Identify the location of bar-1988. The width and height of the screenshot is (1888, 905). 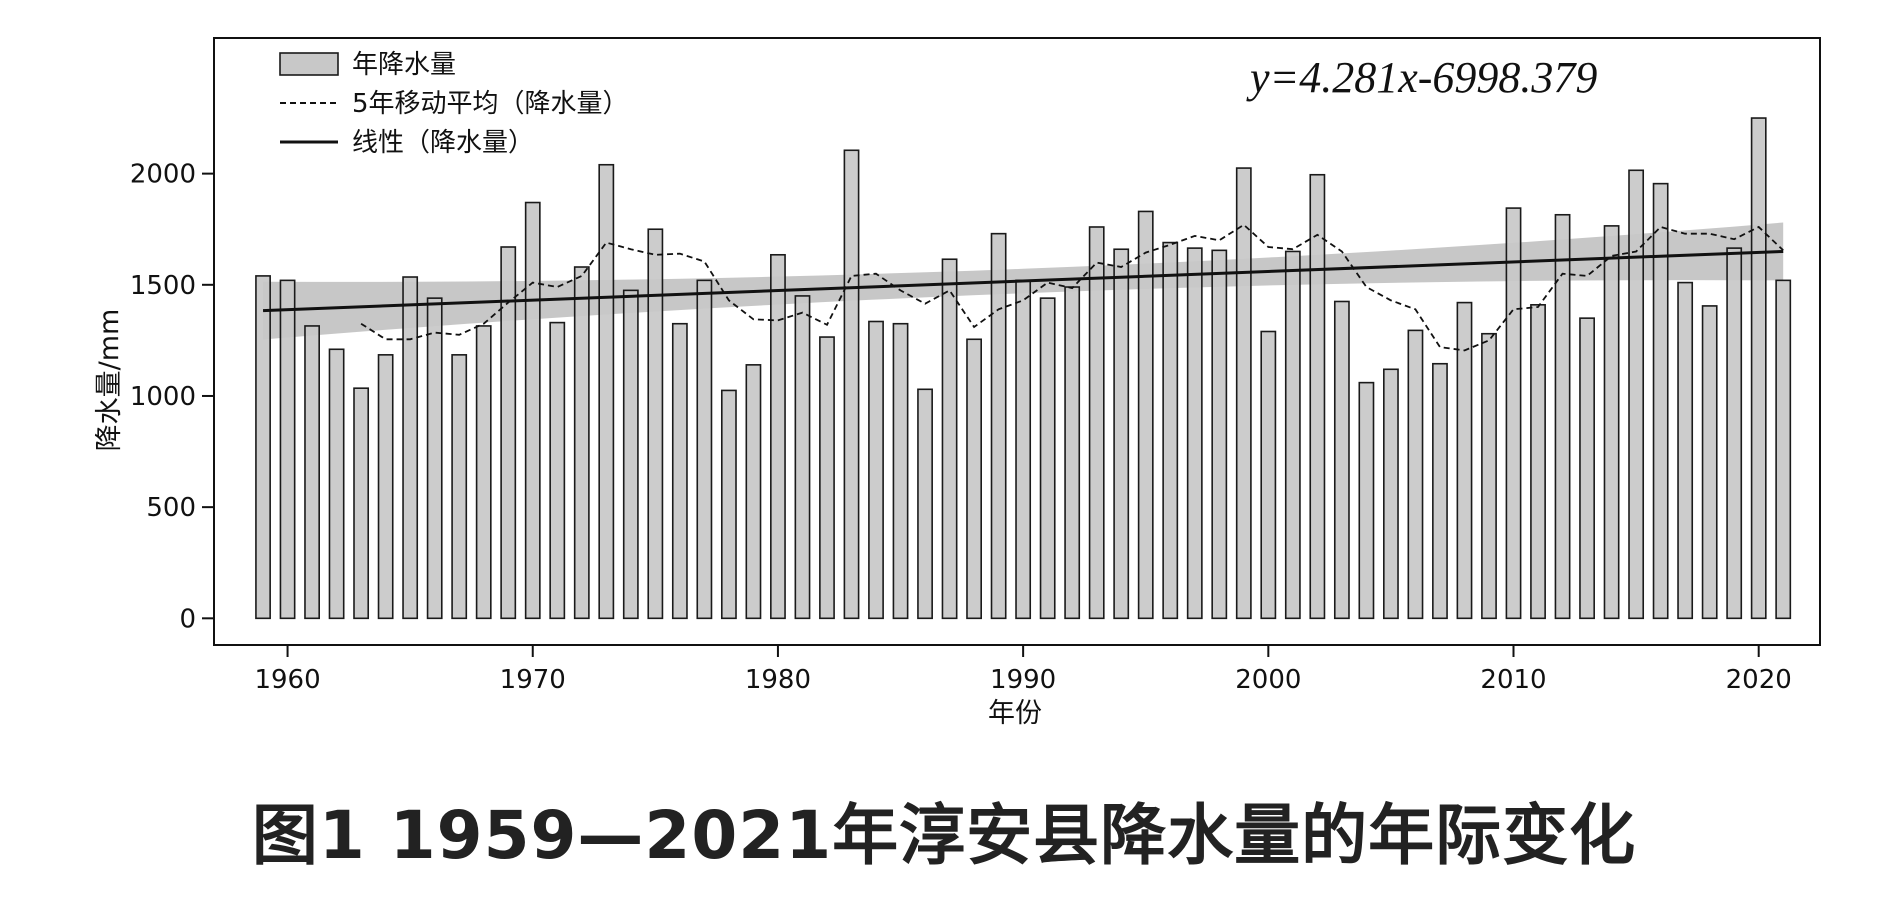
(974, 479).